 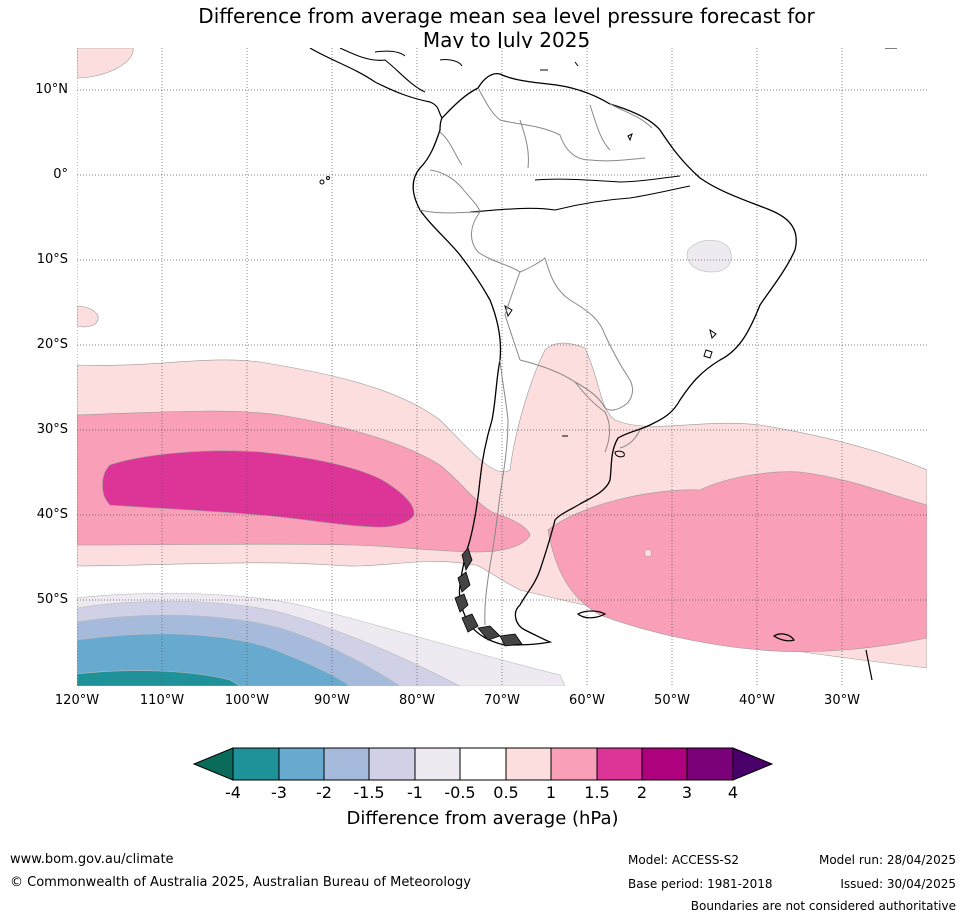 What do you see at coordinates (502, 700) in the screenshot?
I see `lon-label-70w: 70°W` at bounding box center [502, 700].